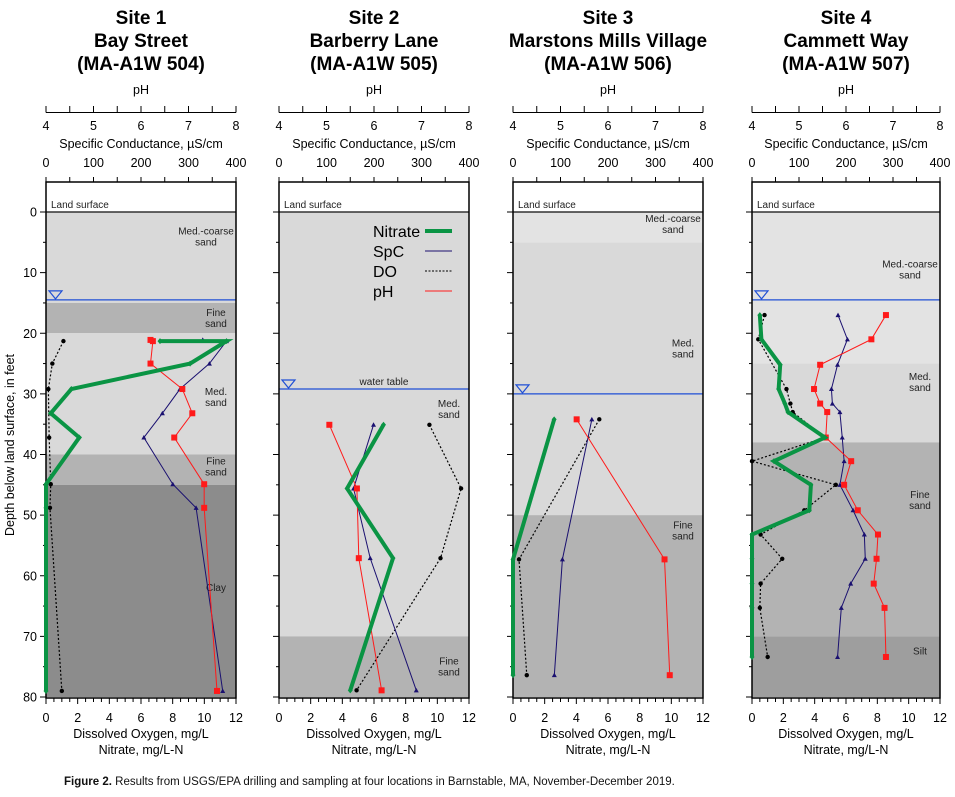 The width and height of the screenshot is (955, 797). What do you see at coordinates (910, 265) in the screenshot?
I see `layer-label: Med.-coarse` at bounding box center [910, 265].